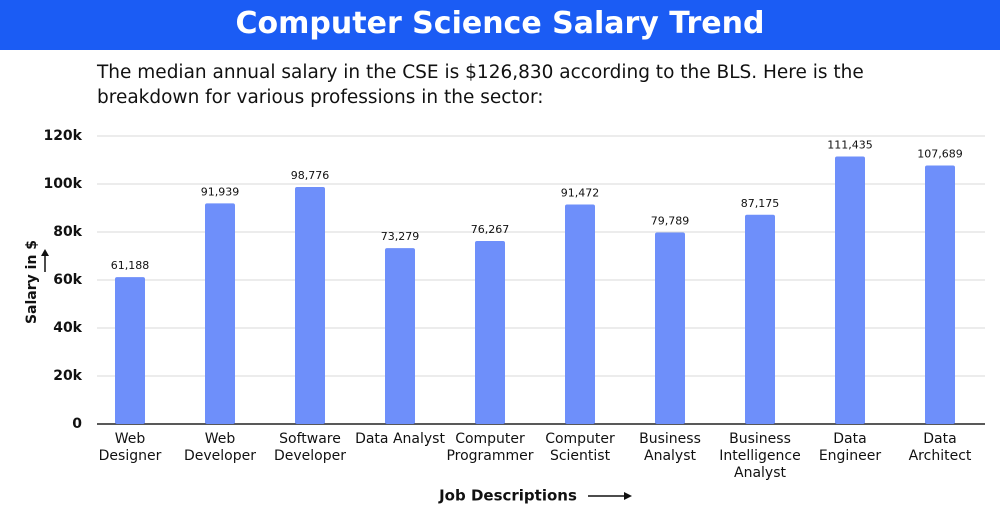 This screenshot has height=519, width=1000. Describe the element at coordinates (67, 232) in the screenshot. I see `y-tick-label: 80k` at that location.